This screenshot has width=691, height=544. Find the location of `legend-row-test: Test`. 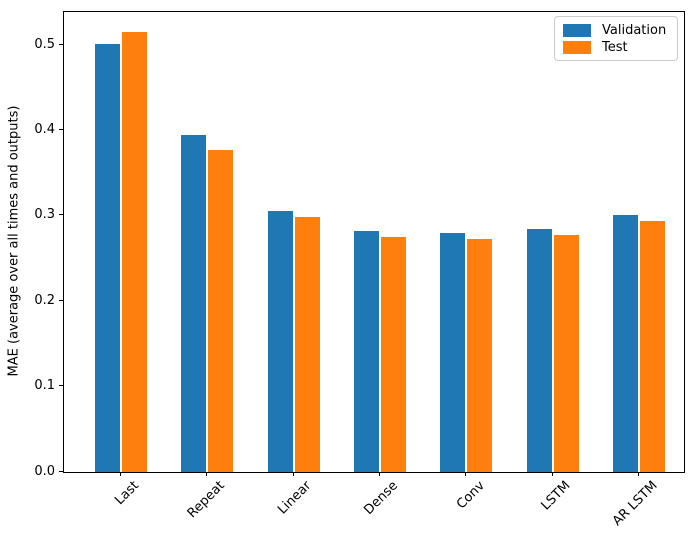

legend-row-test: Test is located at coordinates (616, 47).